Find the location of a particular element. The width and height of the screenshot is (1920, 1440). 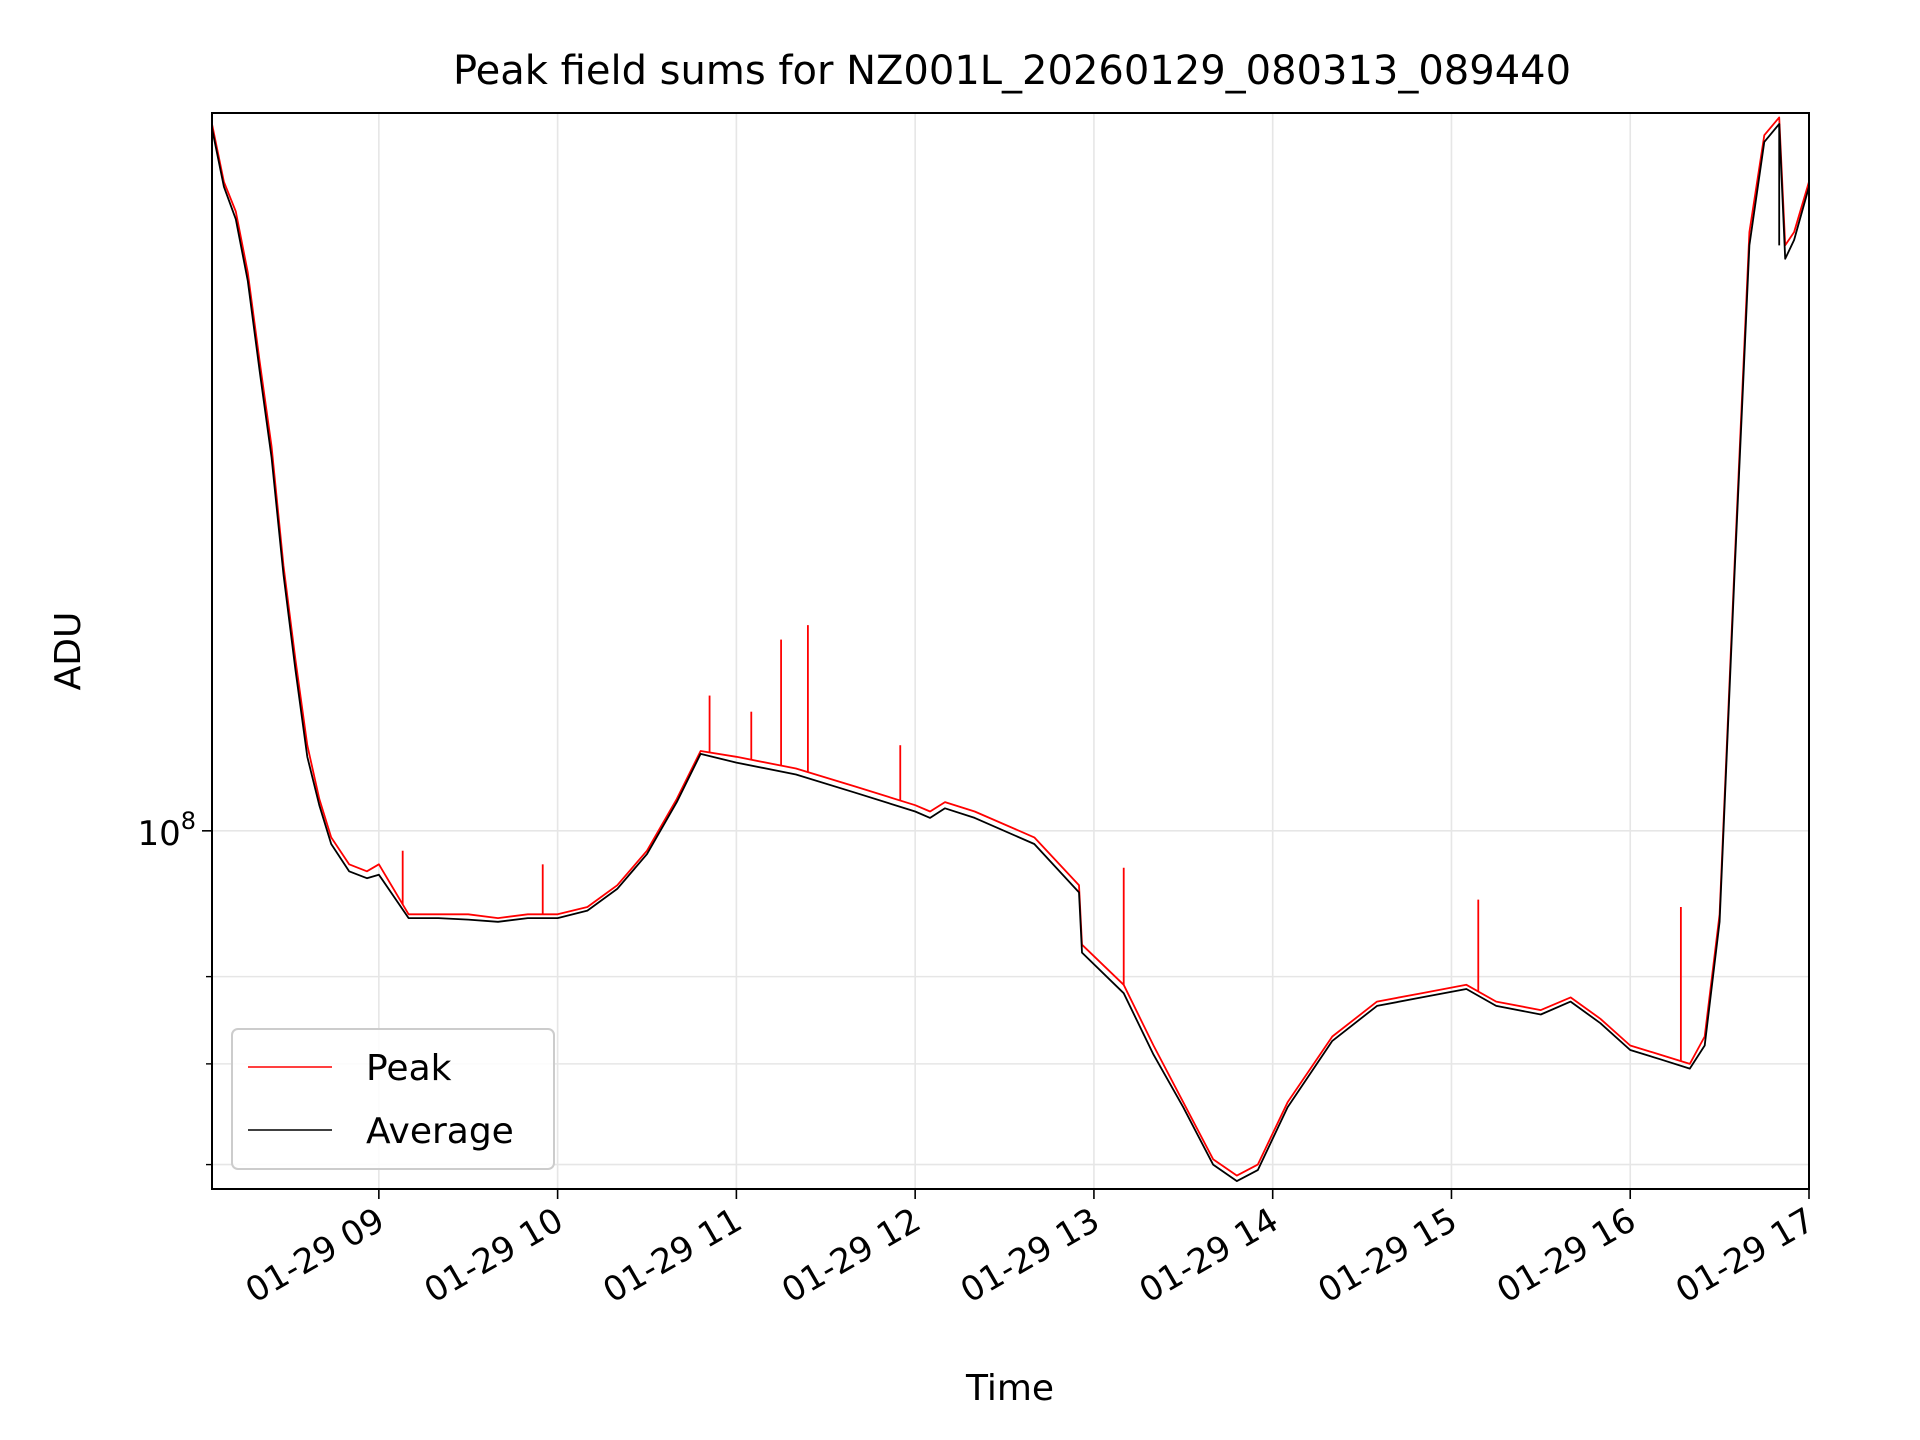

legend-box is located at coordinates (393, 1099).